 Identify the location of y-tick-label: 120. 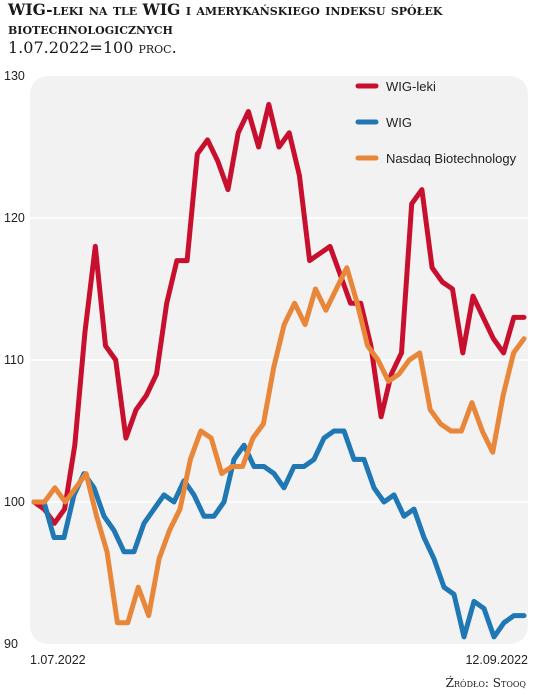
(14, 218).